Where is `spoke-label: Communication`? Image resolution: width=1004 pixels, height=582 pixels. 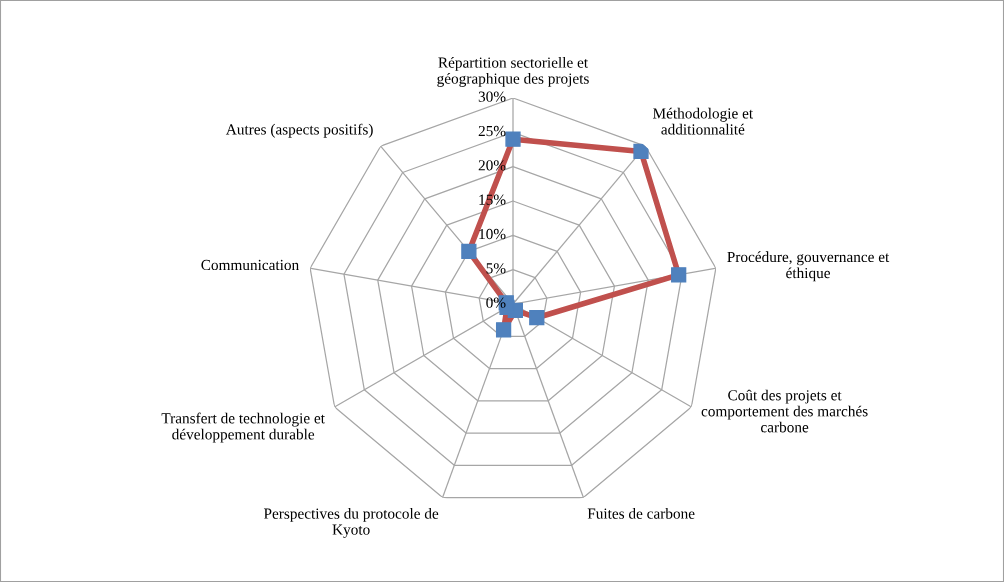
spoke-label: Communication is located at coordinates (250, 265).